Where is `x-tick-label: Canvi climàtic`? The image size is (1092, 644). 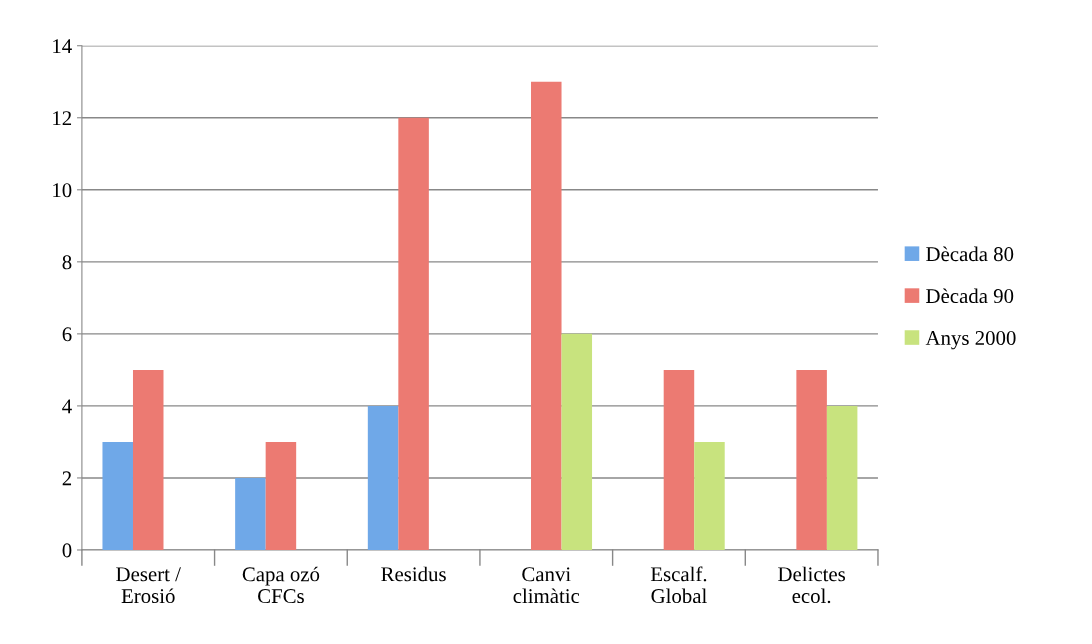 x-tick-label: Canvi climàtic is located at coordinates (546, 585).